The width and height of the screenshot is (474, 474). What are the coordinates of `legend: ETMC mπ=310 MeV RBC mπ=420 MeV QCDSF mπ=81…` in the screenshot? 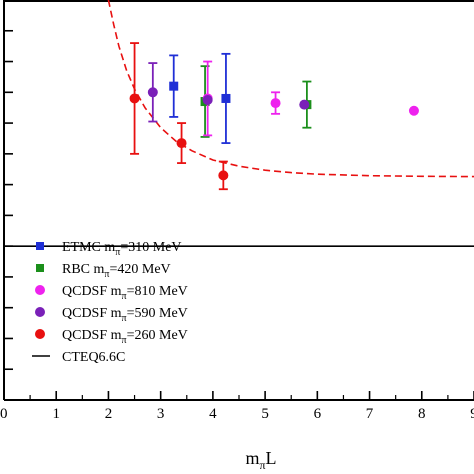 It's located at (110, 302).